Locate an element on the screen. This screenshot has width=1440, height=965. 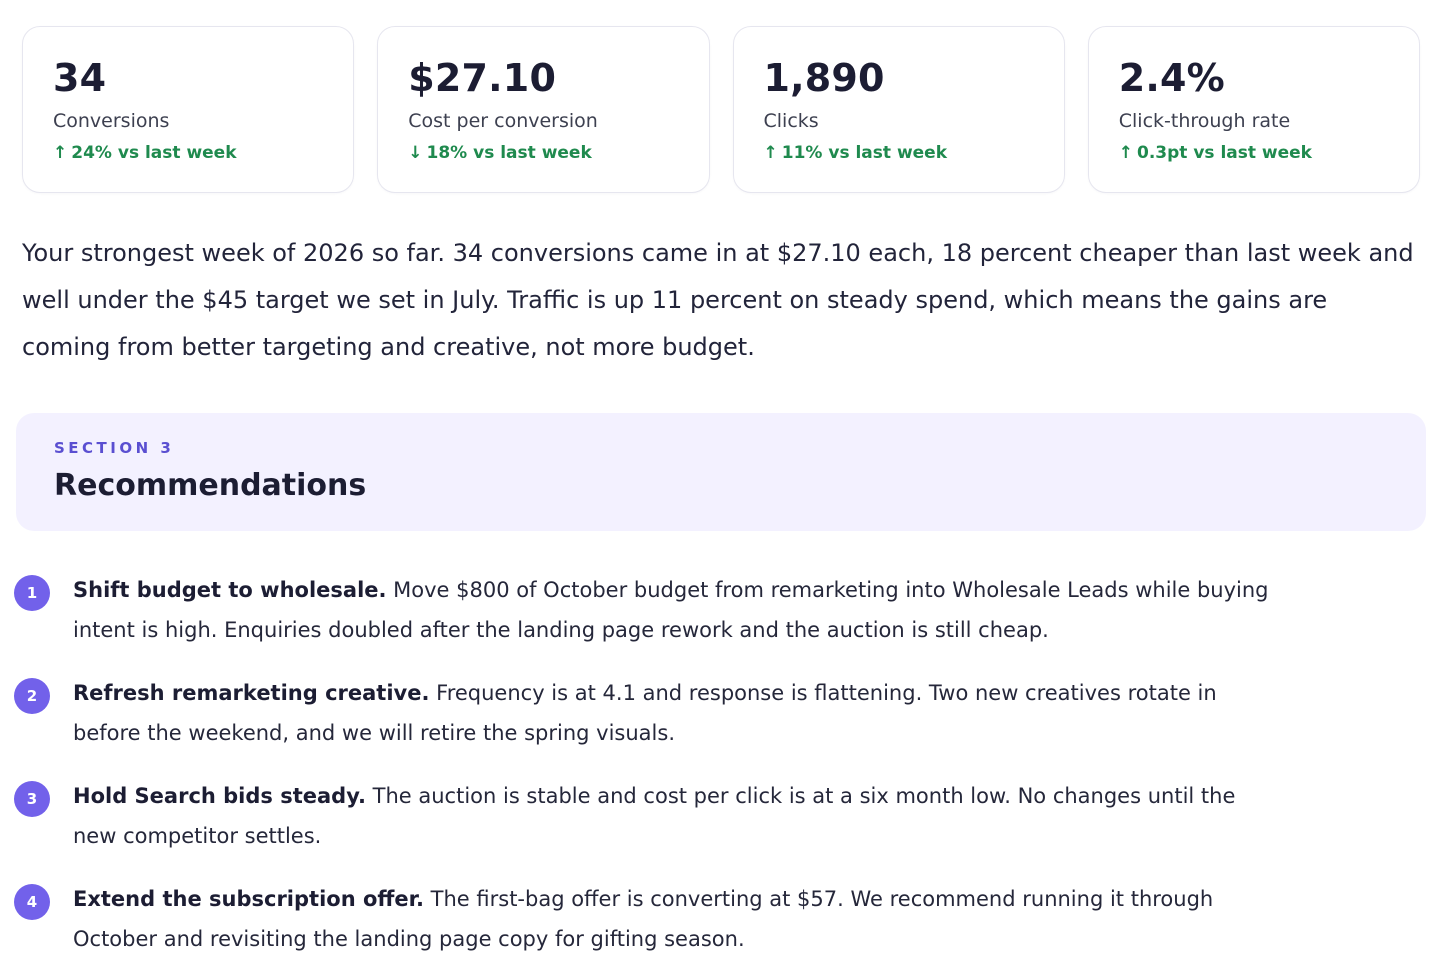
recommendation-title: Shift budget to wholesale. is located at coordinates (230, 590).